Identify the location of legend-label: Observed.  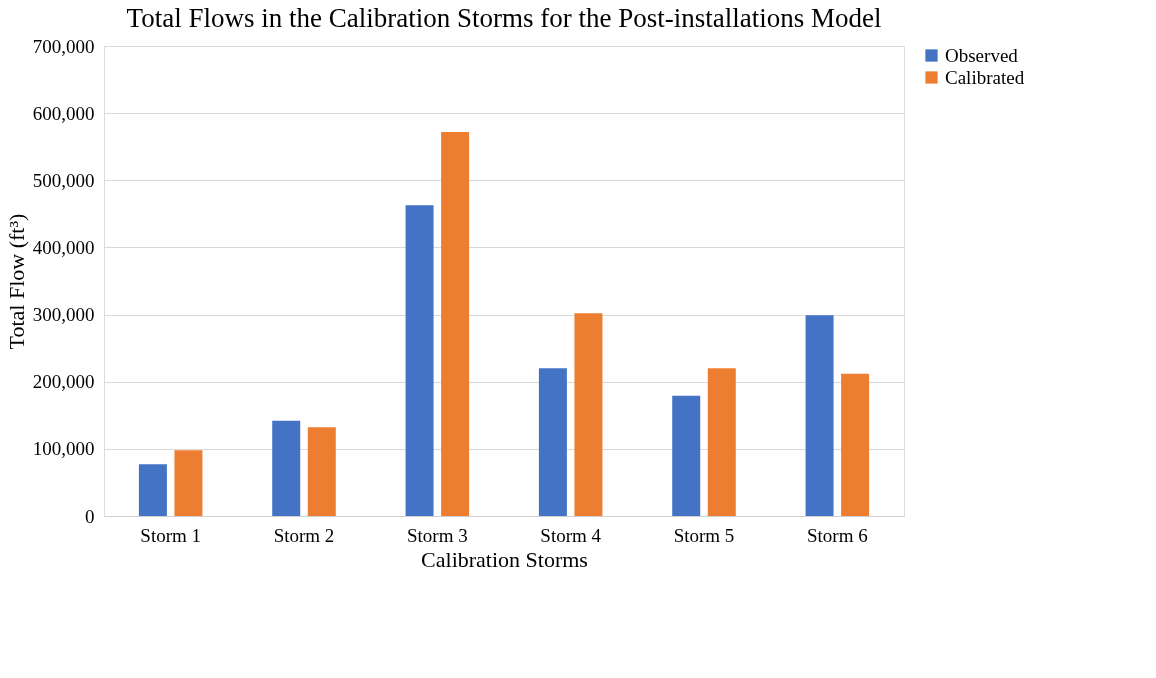
(982, 55).